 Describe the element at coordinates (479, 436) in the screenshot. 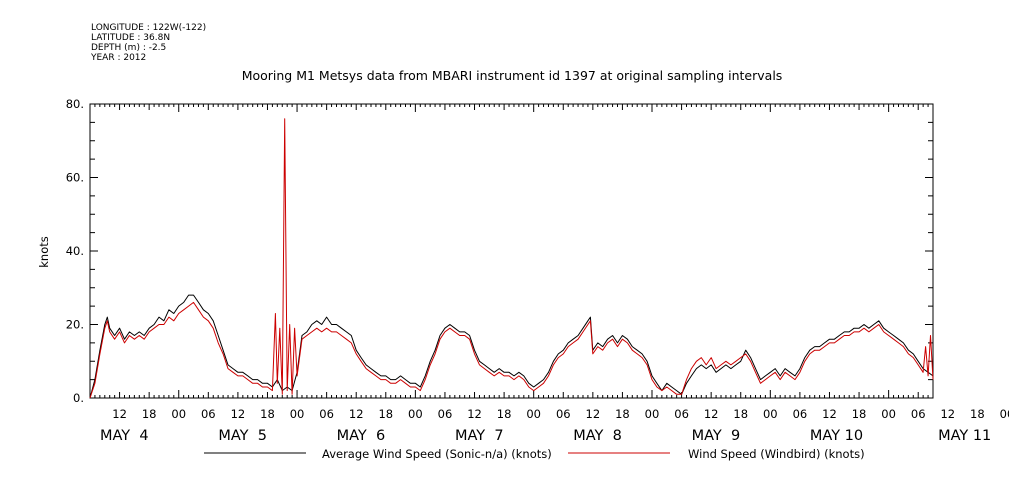

I see `x-day-label: MAY 7` at that location.